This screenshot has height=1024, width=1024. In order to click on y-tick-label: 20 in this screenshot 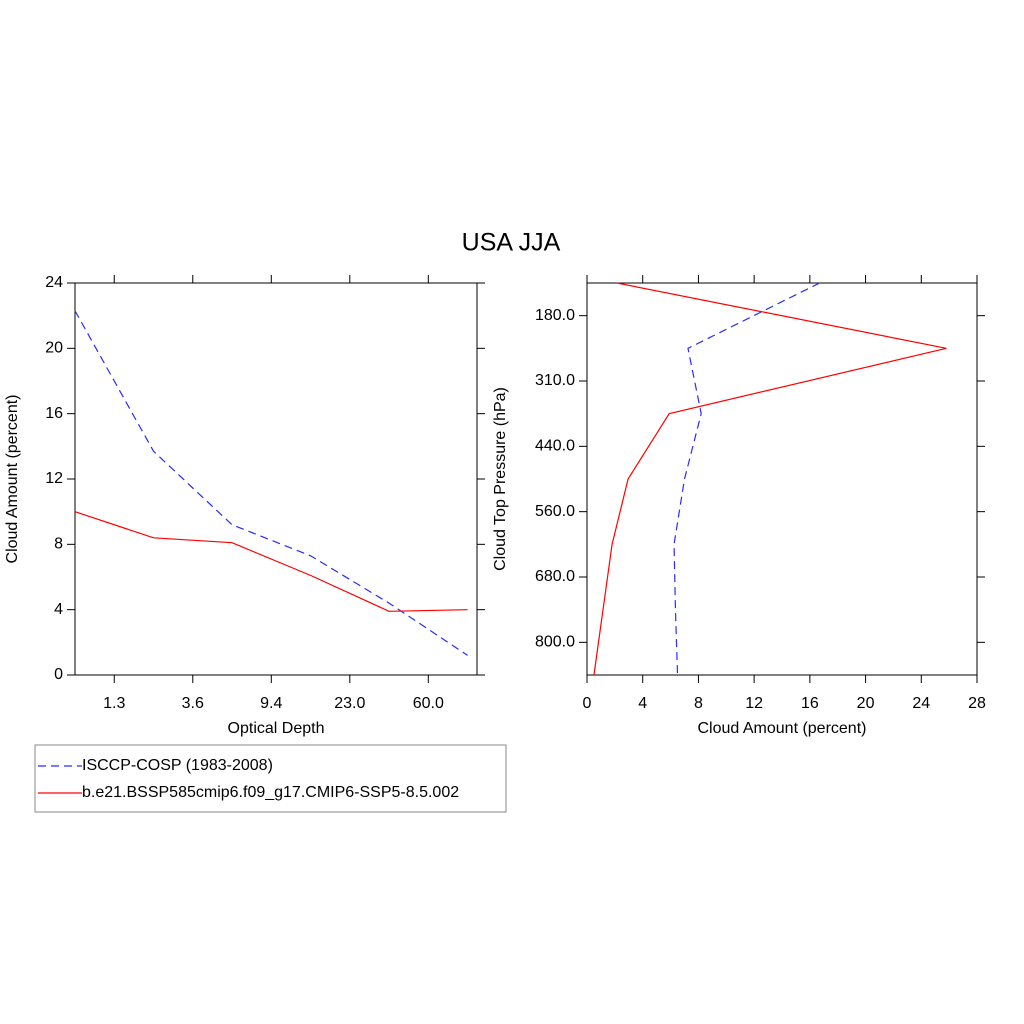, I will do `click(54, 348)`.